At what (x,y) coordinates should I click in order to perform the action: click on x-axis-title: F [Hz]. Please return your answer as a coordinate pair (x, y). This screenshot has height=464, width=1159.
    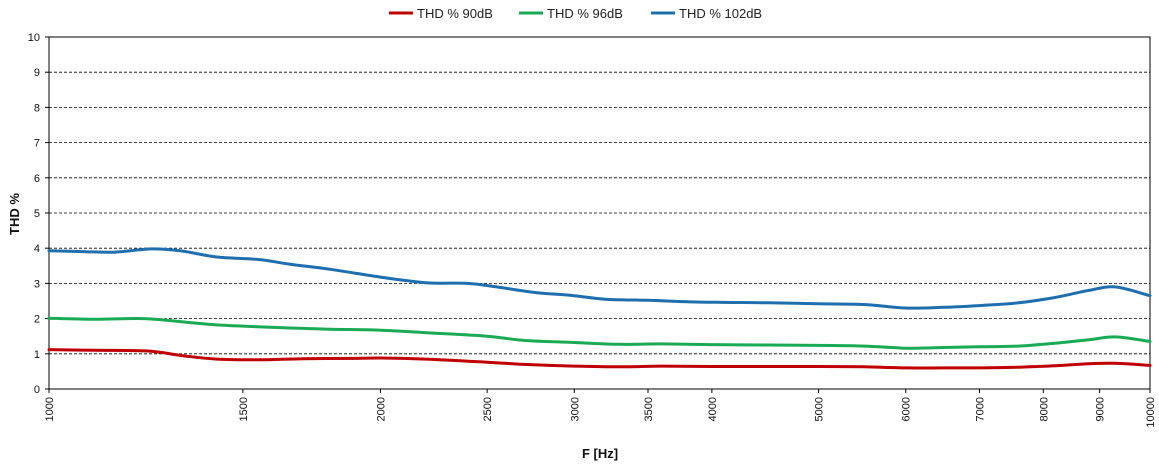
    Looking at the image, I should click on (600, 453).